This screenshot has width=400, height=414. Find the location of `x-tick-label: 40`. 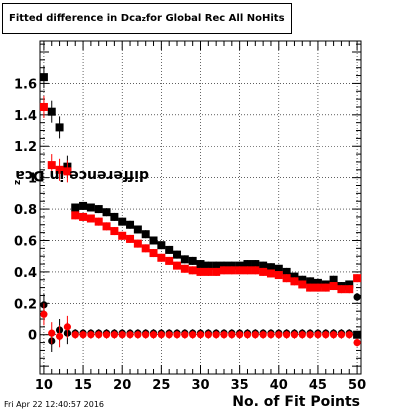

x-tick-label: 40 is located at coordinates (279, 385).